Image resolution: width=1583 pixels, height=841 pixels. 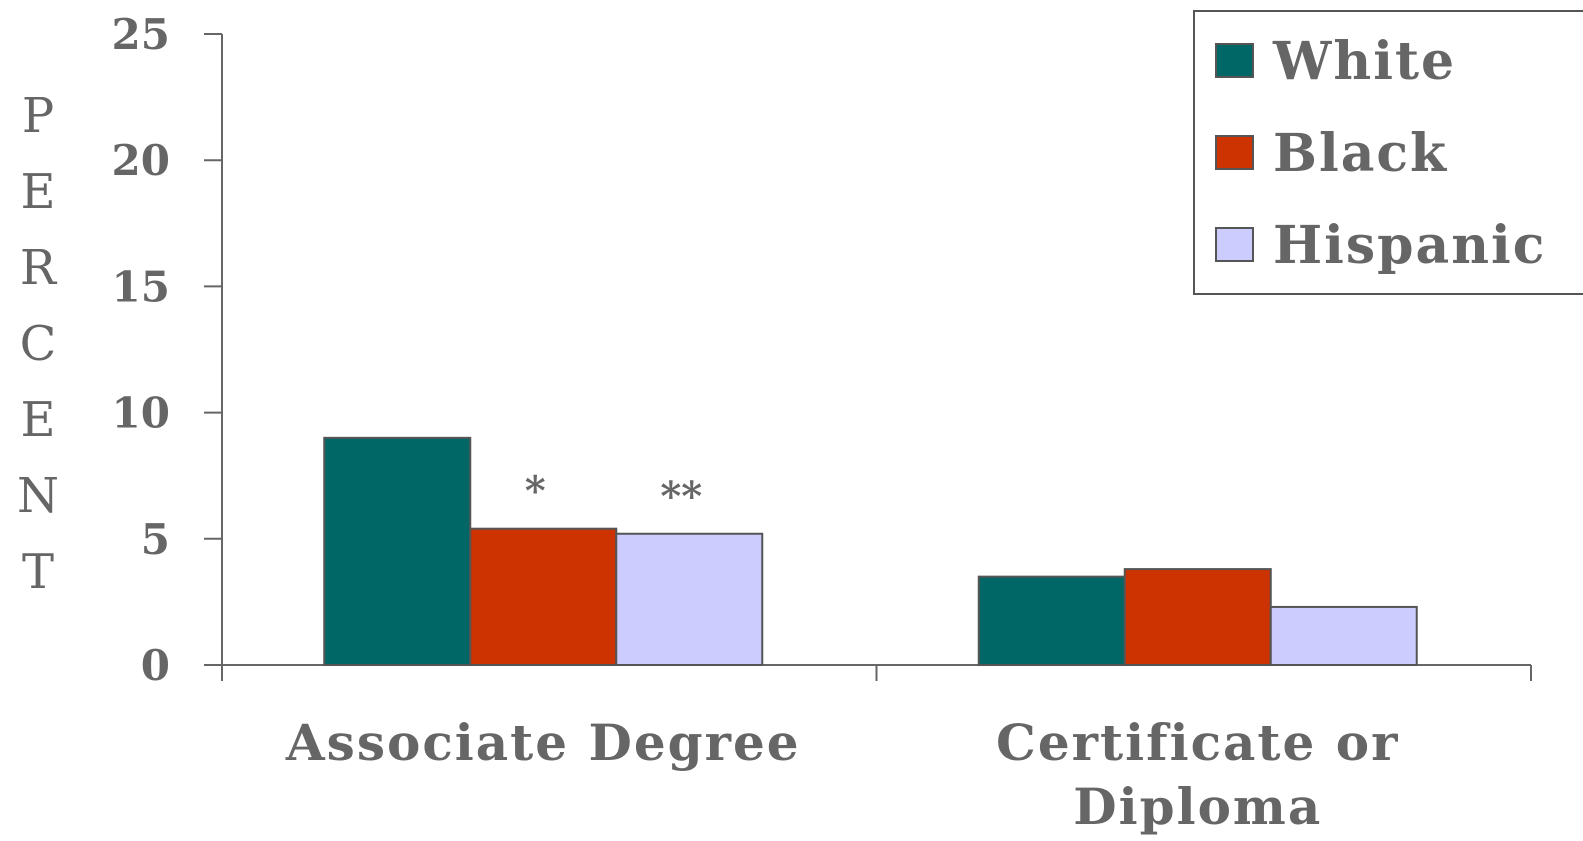 What do you see at coordinates (1360, 153) in the screenshot?
I see `legend-label-black: Black` at bounding box center [1360, 153].